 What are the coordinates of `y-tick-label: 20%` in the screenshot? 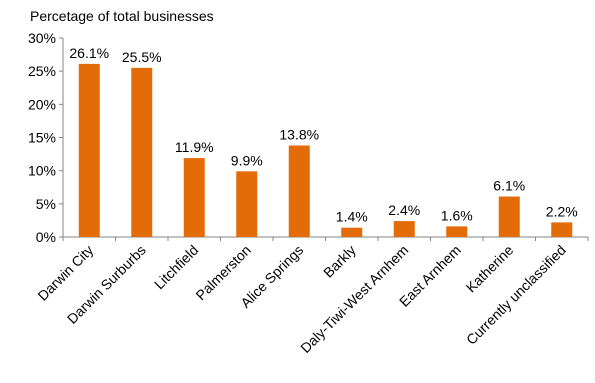 It's located at (42, 104).